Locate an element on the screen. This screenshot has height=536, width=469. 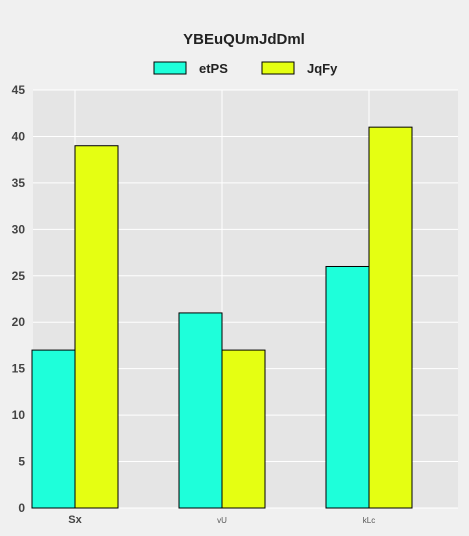
chart-title: YBEuQUmJdDml is located at coordinates (244, 39).